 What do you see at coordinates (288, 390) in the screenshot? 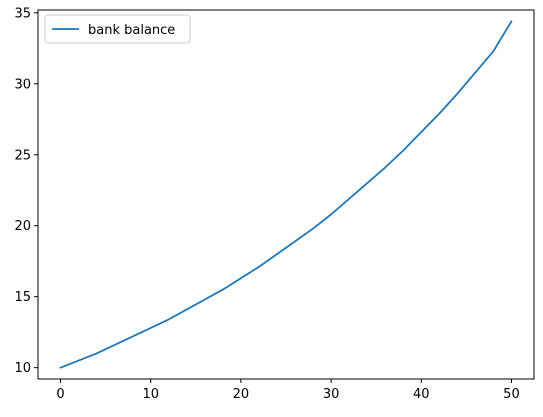
I see `x-axis: 0 10 20 30 40 50` at bounding box center [288, 390].